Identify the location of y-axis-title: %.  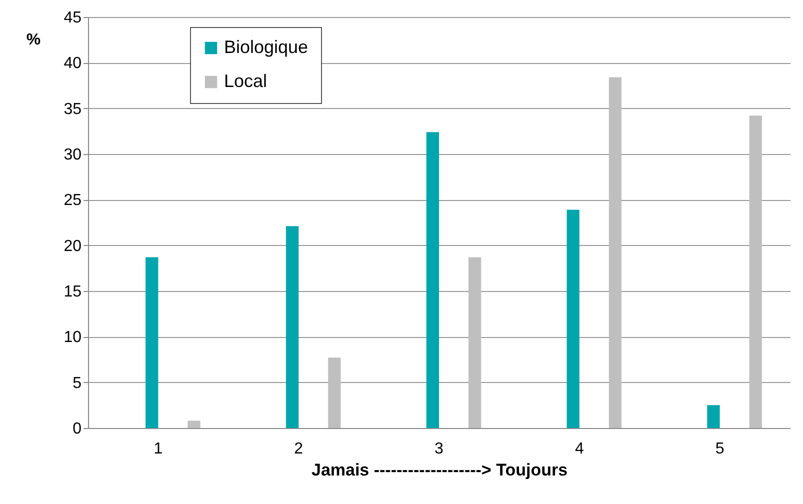
(33, 40).